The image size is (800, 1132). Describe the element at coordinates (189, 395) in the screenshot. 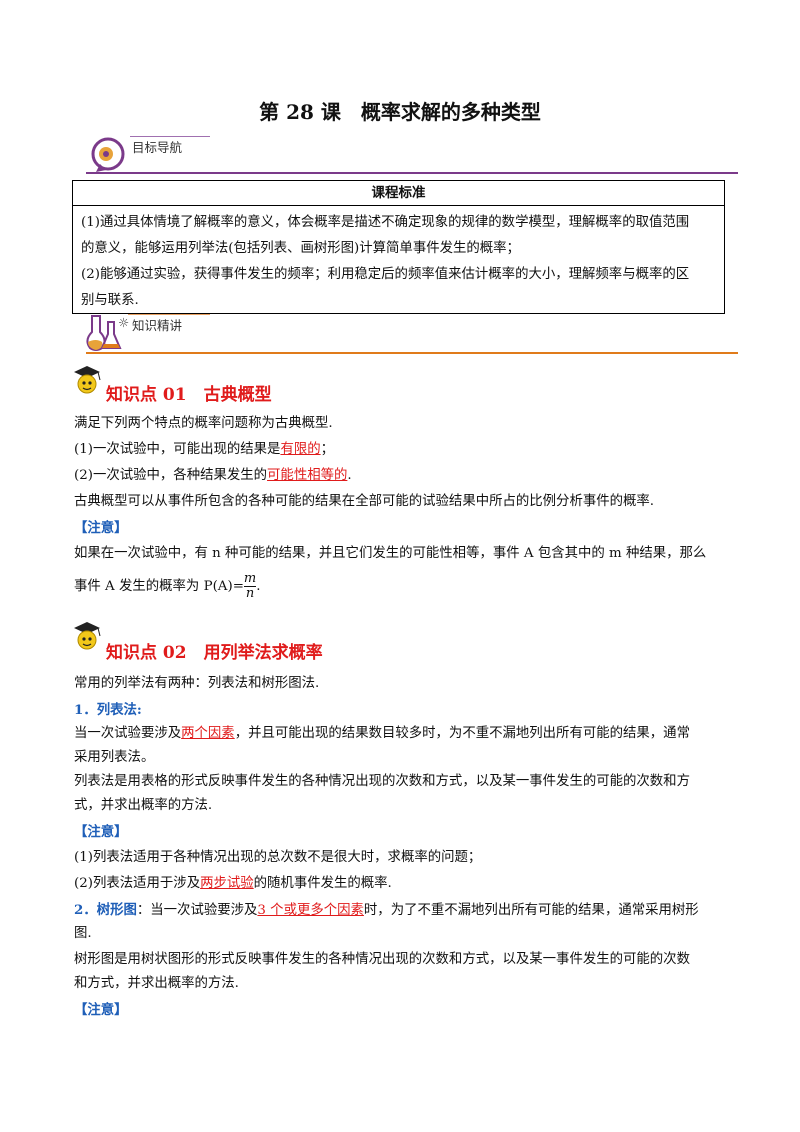

I see `kp1-title: 知识点 01 古典概型` at that location.